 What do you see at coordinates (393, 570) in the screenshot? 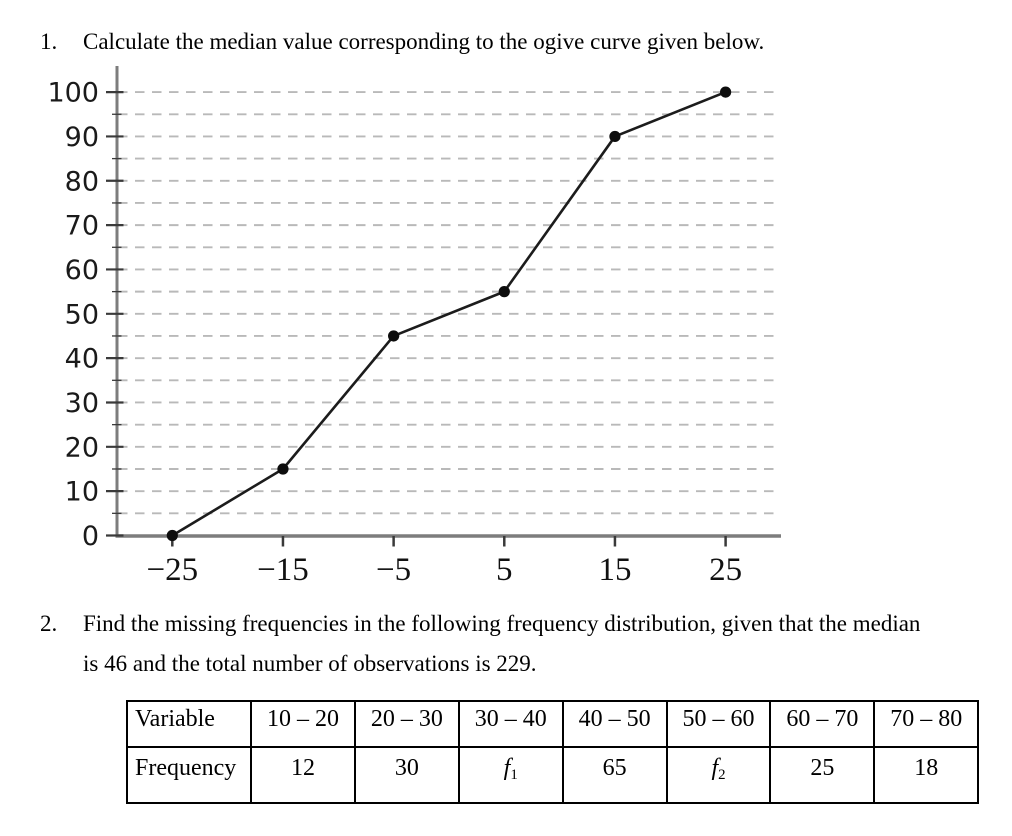
I see `x-tick-label: −5` at bounding box center [393, 570].